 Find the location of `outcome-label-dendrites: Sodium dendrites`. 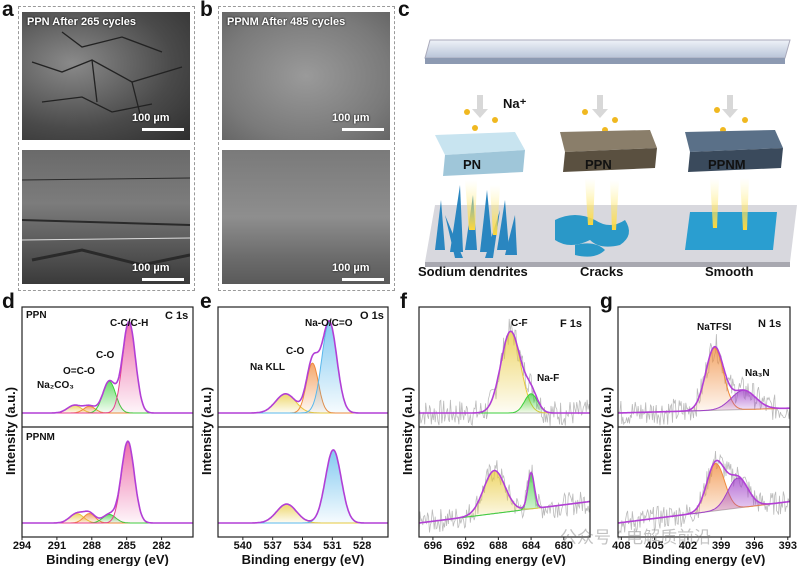

outcome-label-dendrites: Sodium dendrites is located at coordinates (473, 271).